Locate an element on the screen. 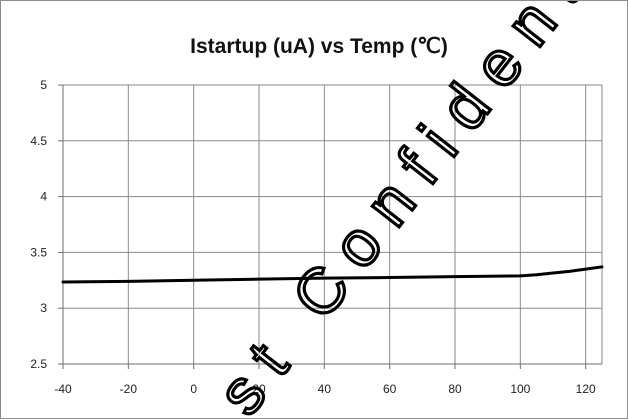 The height and width of the screenshot is (420, 628). x-tick-label: 100 is located at coordinates (520, 389).